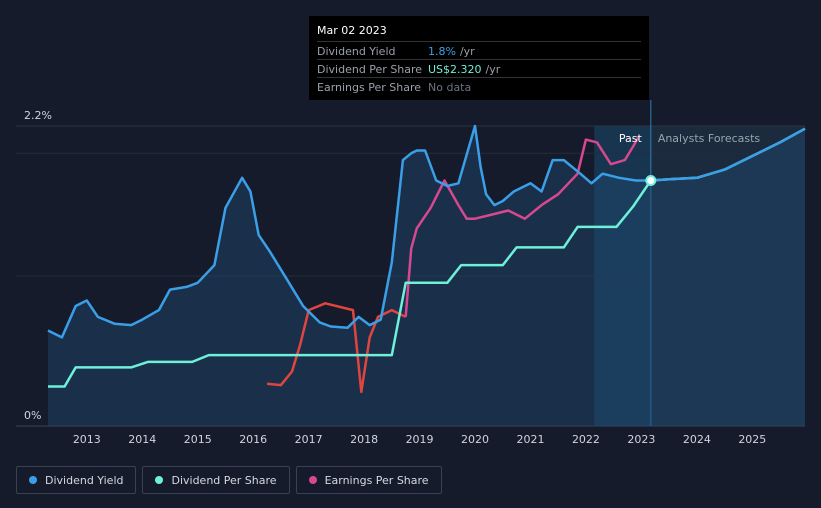 The width and height of the screenshot is (821, 508). I want to click on y-tick-label-max: 2.2%, so click(38, 115).